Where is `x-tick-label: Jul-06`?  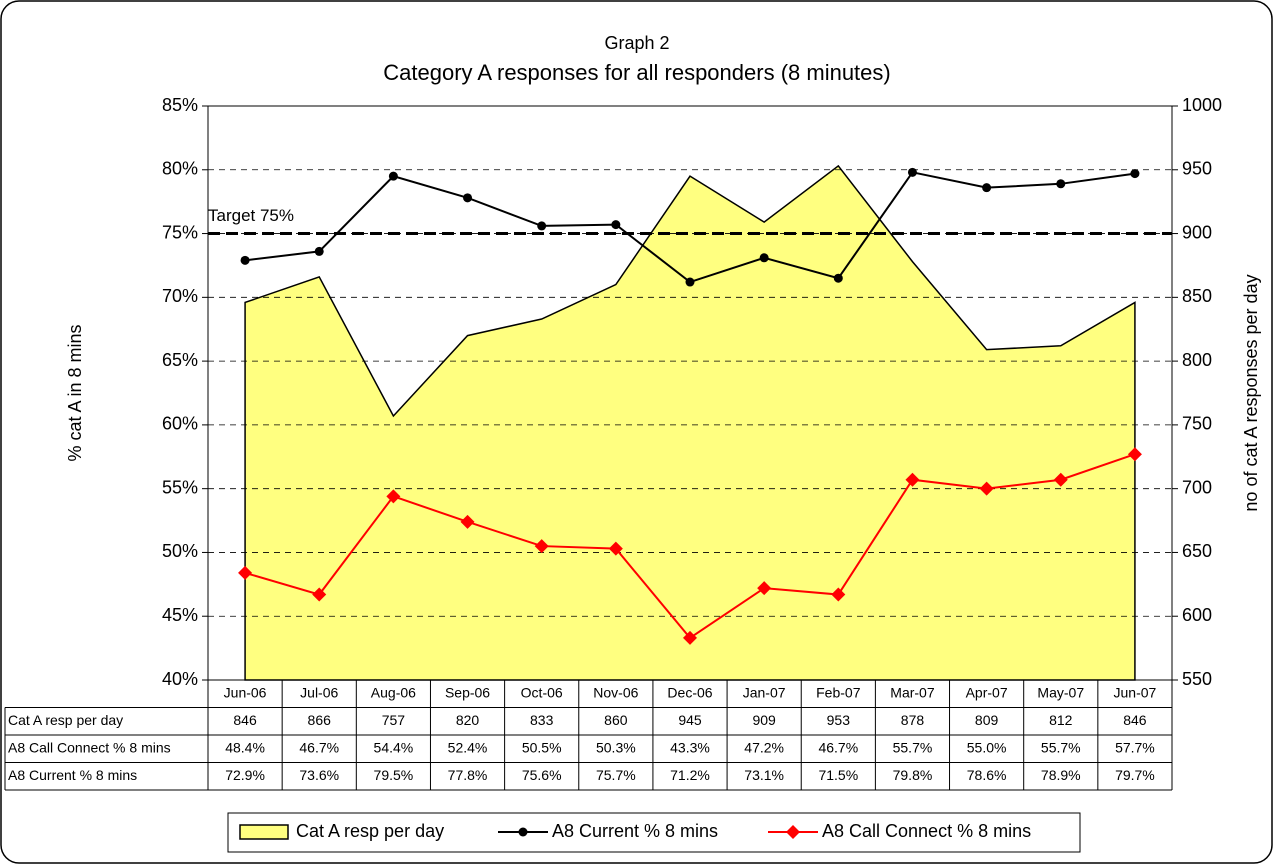
x-tick-label: Jul-06 is located at coordinates (319, 692).